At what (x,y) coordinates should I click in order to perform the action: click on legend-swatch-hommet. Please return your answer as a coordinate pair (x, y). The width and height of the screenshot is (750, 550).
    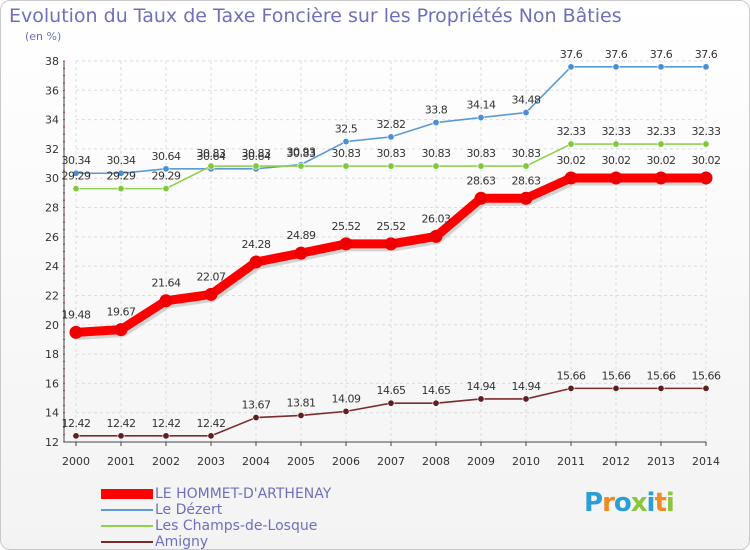
    Looking at the image, I should click on (127, 494).